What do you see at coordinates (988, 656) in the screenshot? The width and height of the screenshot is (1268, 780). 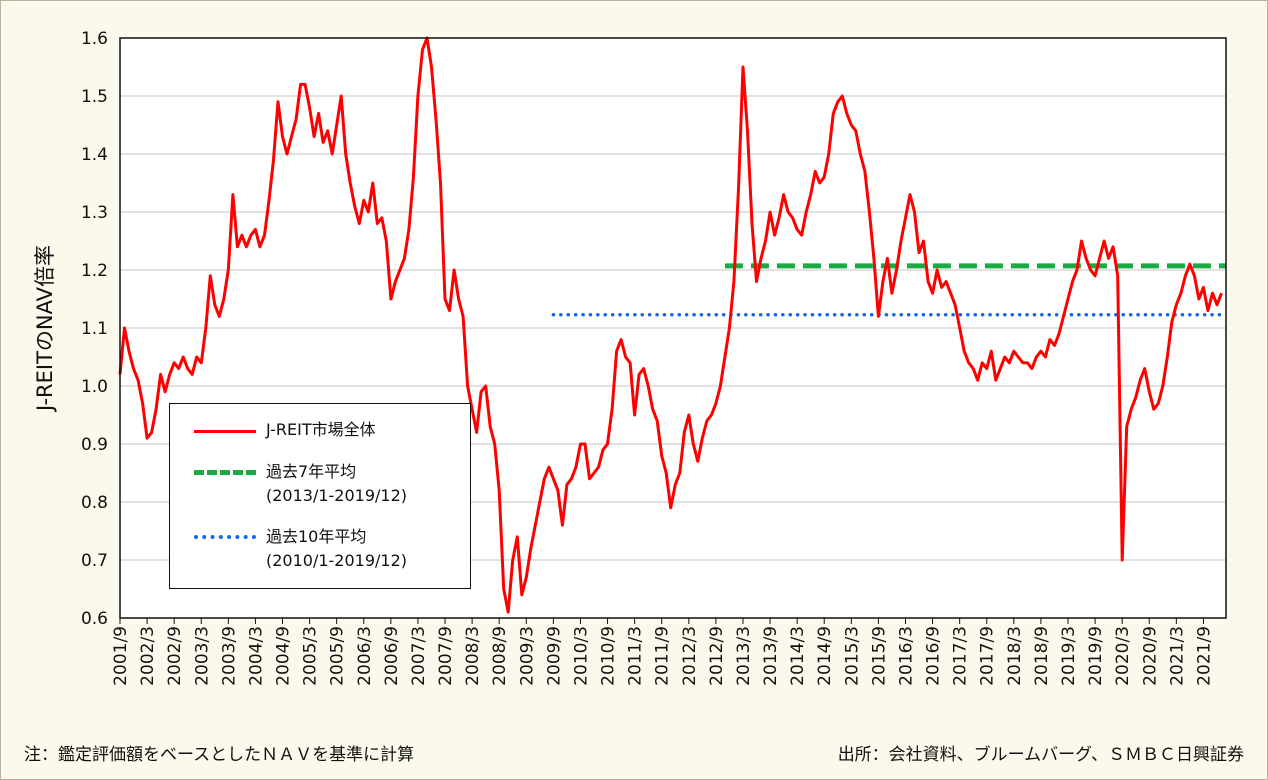 I see `x-tick-label: 2017/9` at bounding box center [988, 656].